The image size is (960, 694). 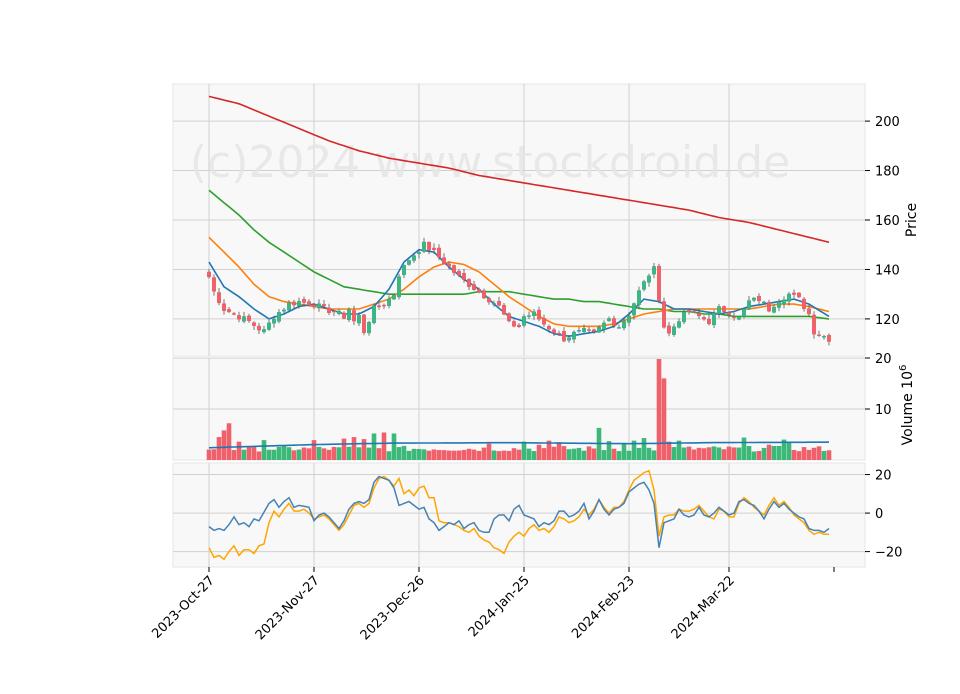 I want to click on volume-axis-label-text: Volume 10, so click(x=908, y=408).